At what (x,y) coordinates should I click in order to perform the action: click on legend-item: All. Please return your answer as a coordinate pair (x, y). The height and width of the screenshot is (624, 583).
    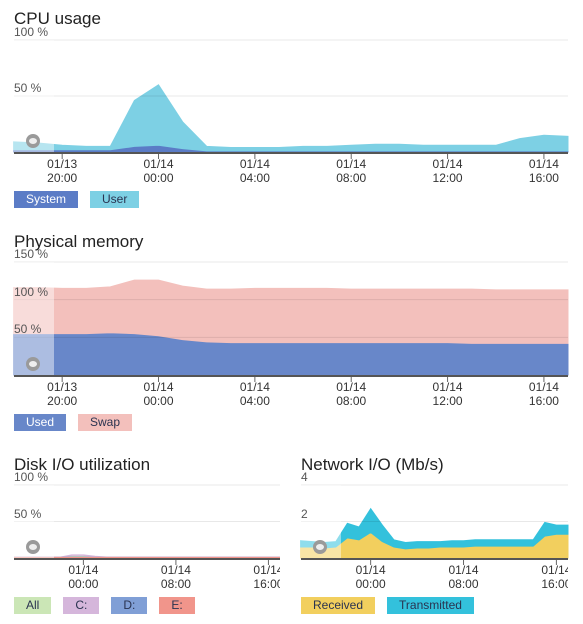
    Looking at the image, I should click on (33, 605).